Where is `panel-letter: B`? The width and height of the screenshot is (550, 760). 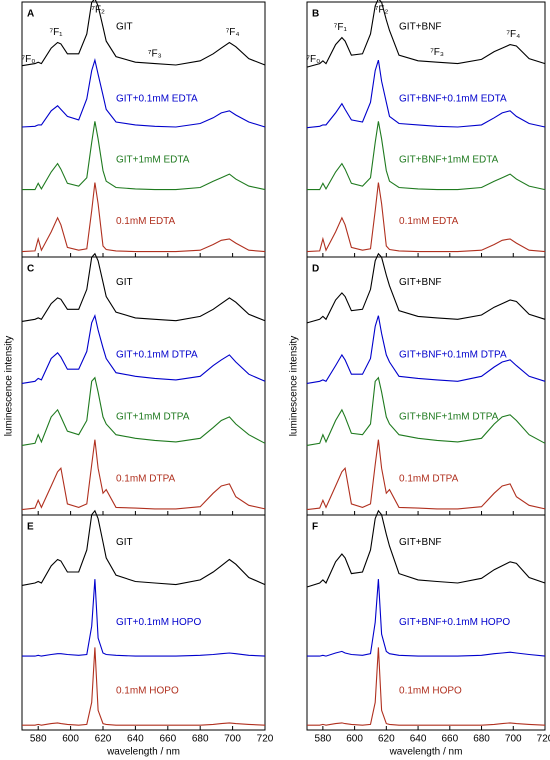
panel-letter: B is located at coordinates (315, 14).